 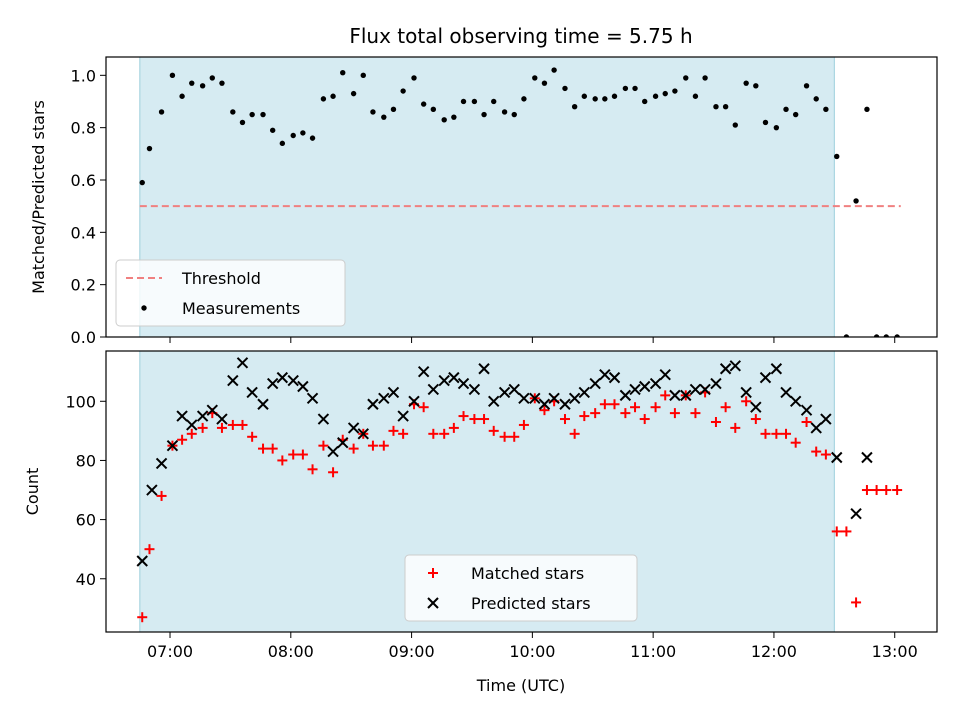 What do you see at coordinates (653, 651) in the screenshot?
I see `x-tick-label: 11:00` at bounding box center [653, 651].